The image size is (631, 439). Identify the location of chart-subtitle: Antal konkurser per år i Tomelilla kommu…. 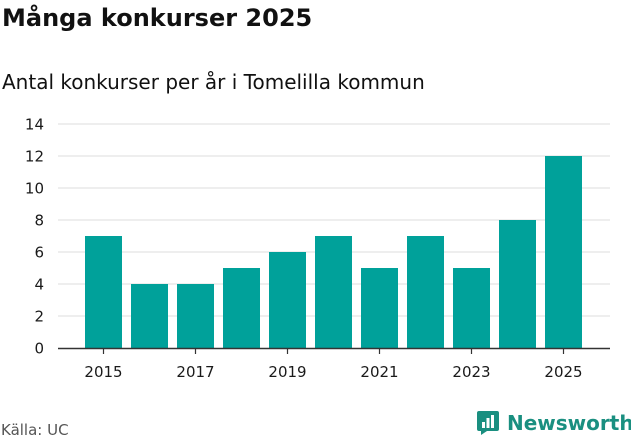
(213, 82).